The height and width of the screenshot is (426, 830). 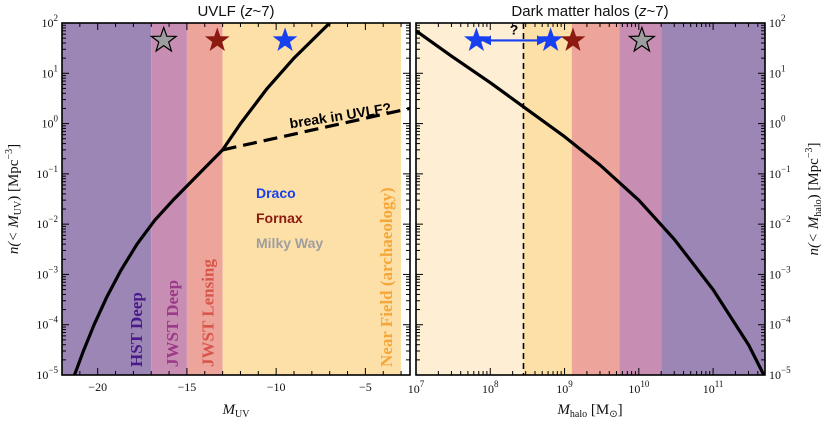 I want to click on halo-stars: ?, so click(x=560, y=37).